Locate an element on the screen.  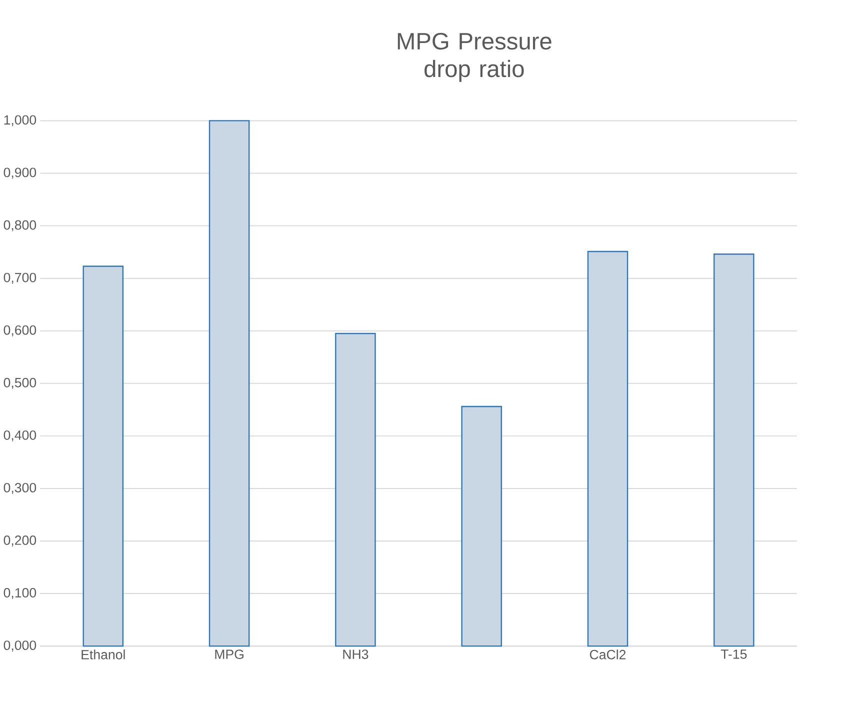
x-tick-label: Ethanol is located at coordinates (103, 654).